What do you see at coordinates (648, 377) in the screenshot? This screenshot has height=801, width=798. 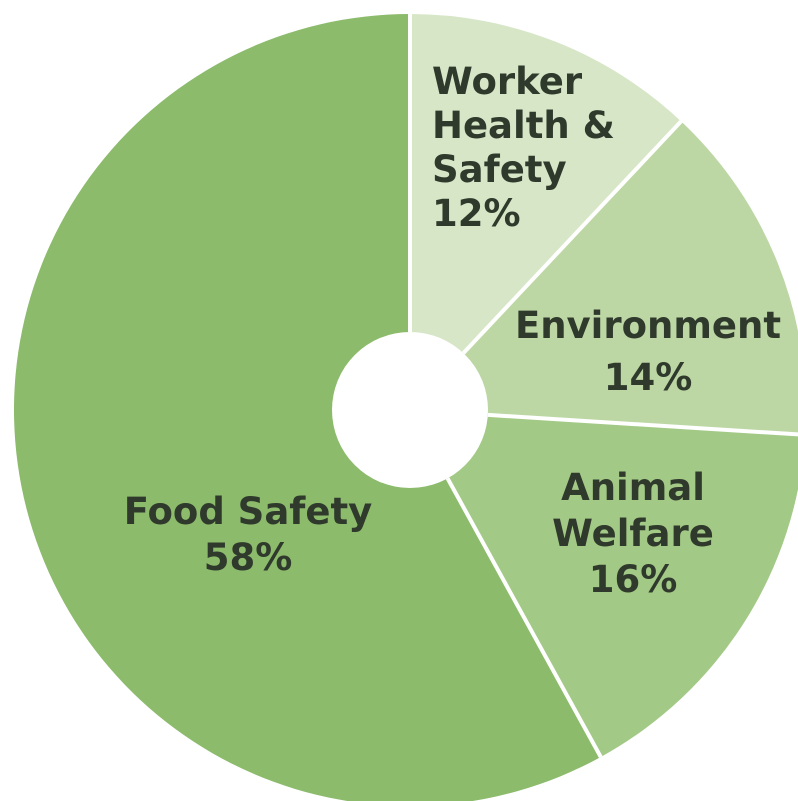 I see `slice-value-text: 14%` at bounding box center [648, 377].